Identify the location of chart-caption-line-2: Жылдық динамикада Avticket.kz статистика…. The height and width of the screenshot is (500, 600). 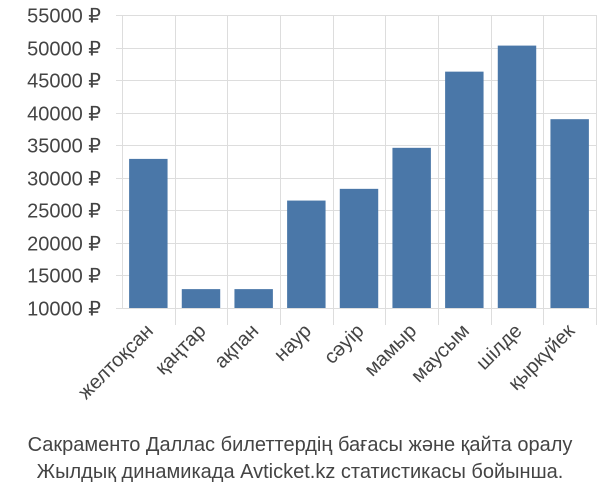
(300, 472).